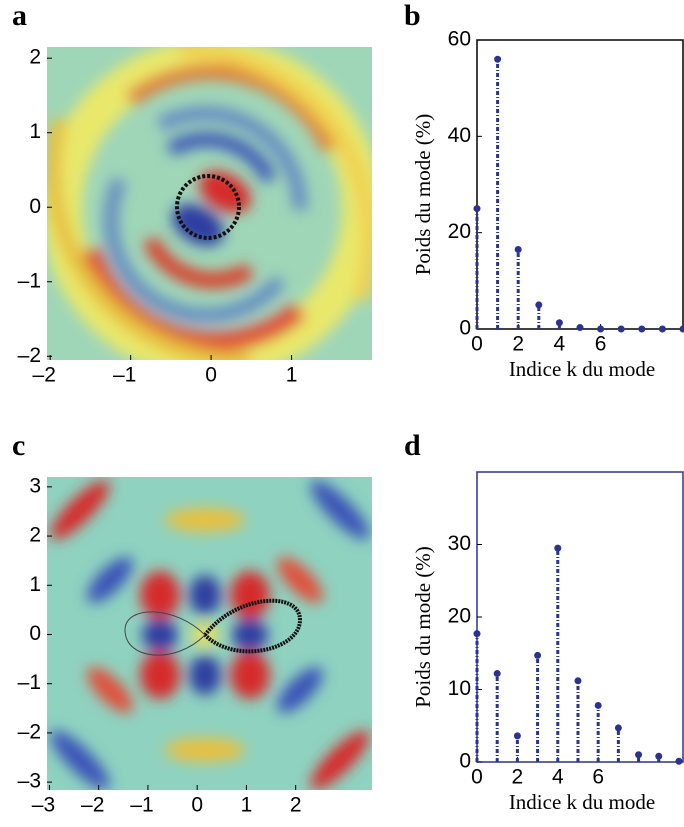 The image size is (684, 827). What do you see at coordinates (35, 485) in the screenshot?
I see `y-tick-label: 3` at bounding box center [35, 485].